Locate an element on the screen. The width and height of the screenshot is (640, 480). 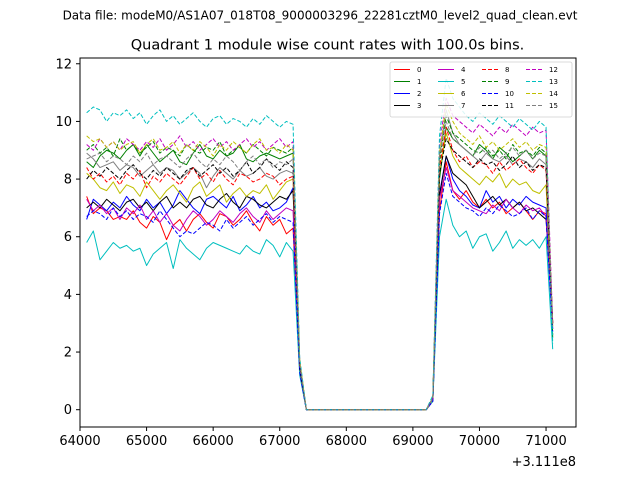
y-tick-label: 0 is located at coordinates (68, 410).